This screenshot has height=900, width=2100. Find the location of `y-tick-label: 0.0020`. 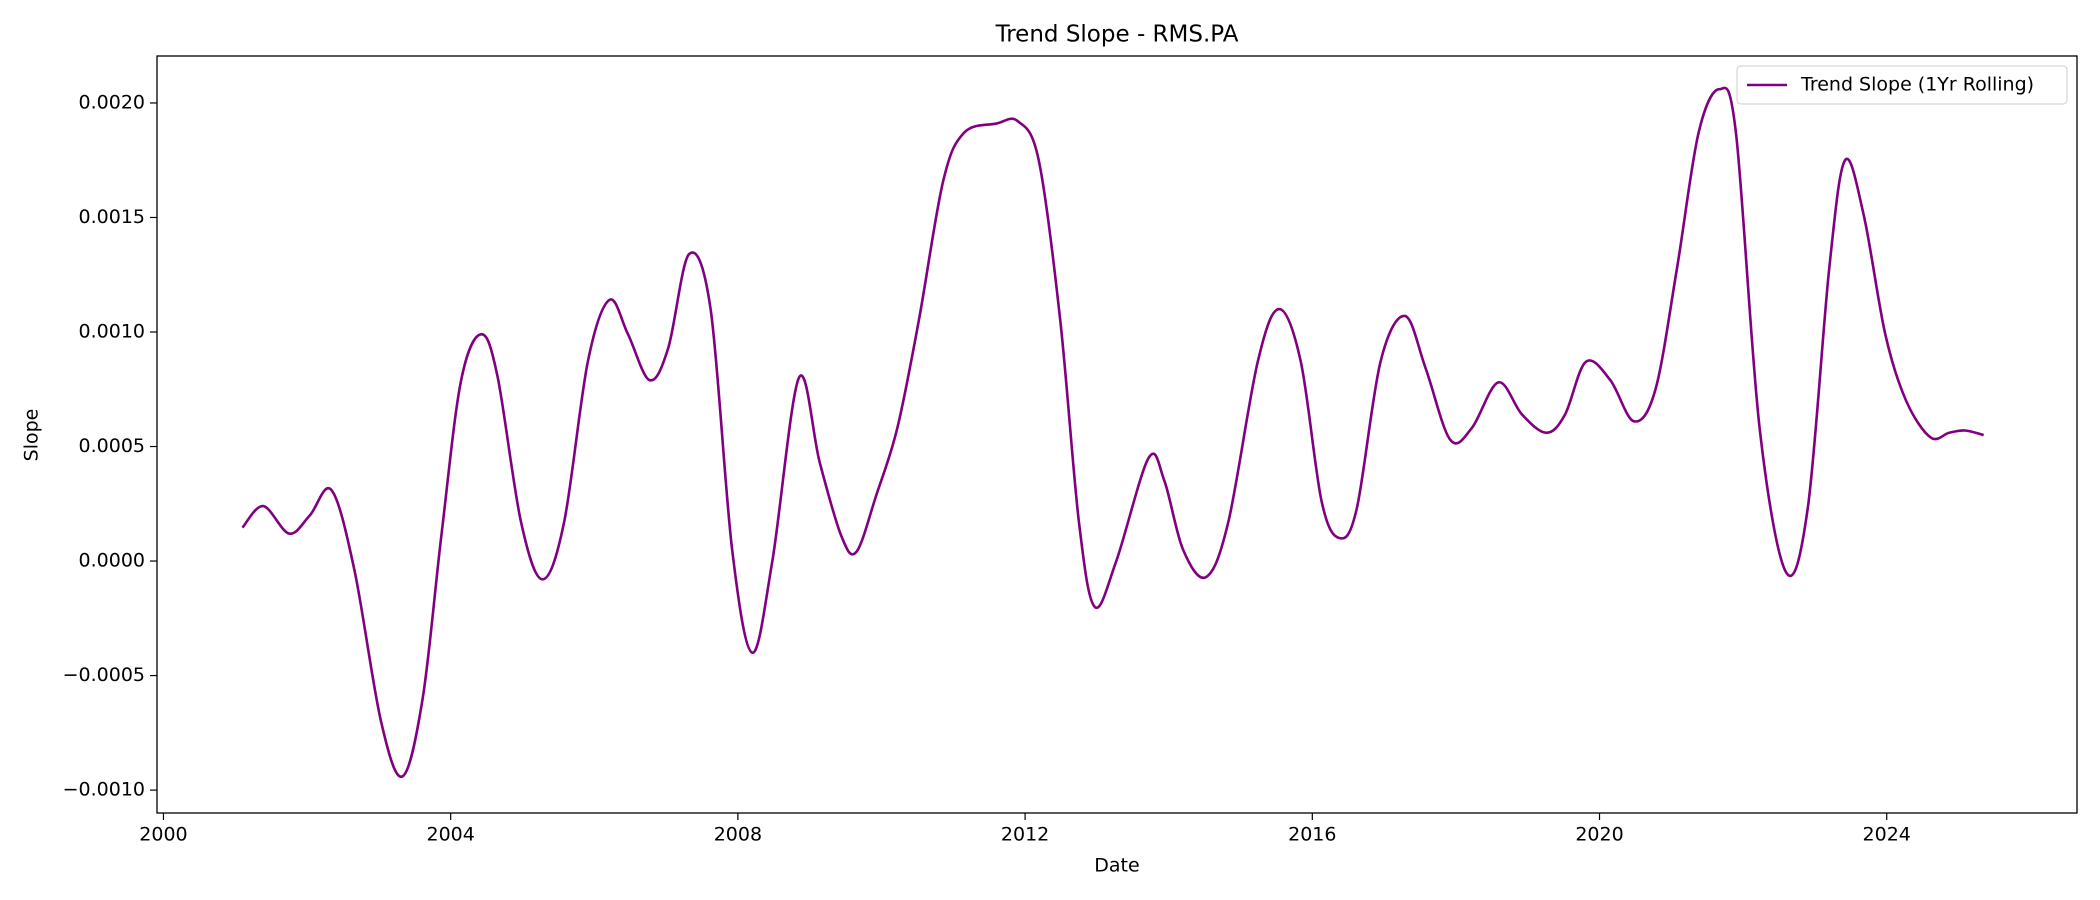

y-tick-label: 0.0020 is located at coordinates (112, 102).